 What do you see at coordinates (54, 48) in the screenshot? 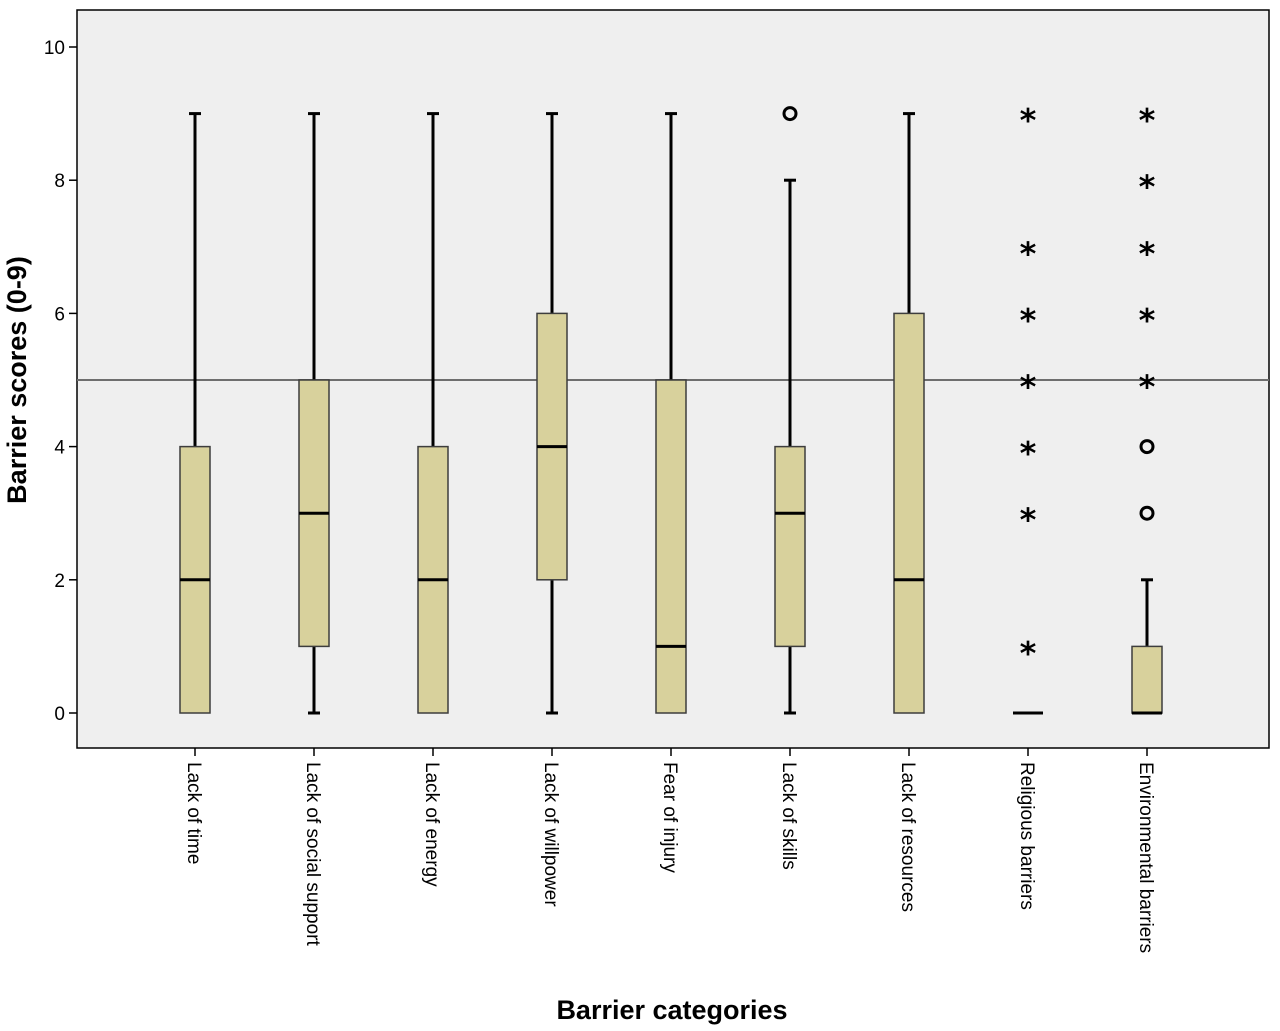
I see `y-tick-label: 10` at bounding box center [54, 48].